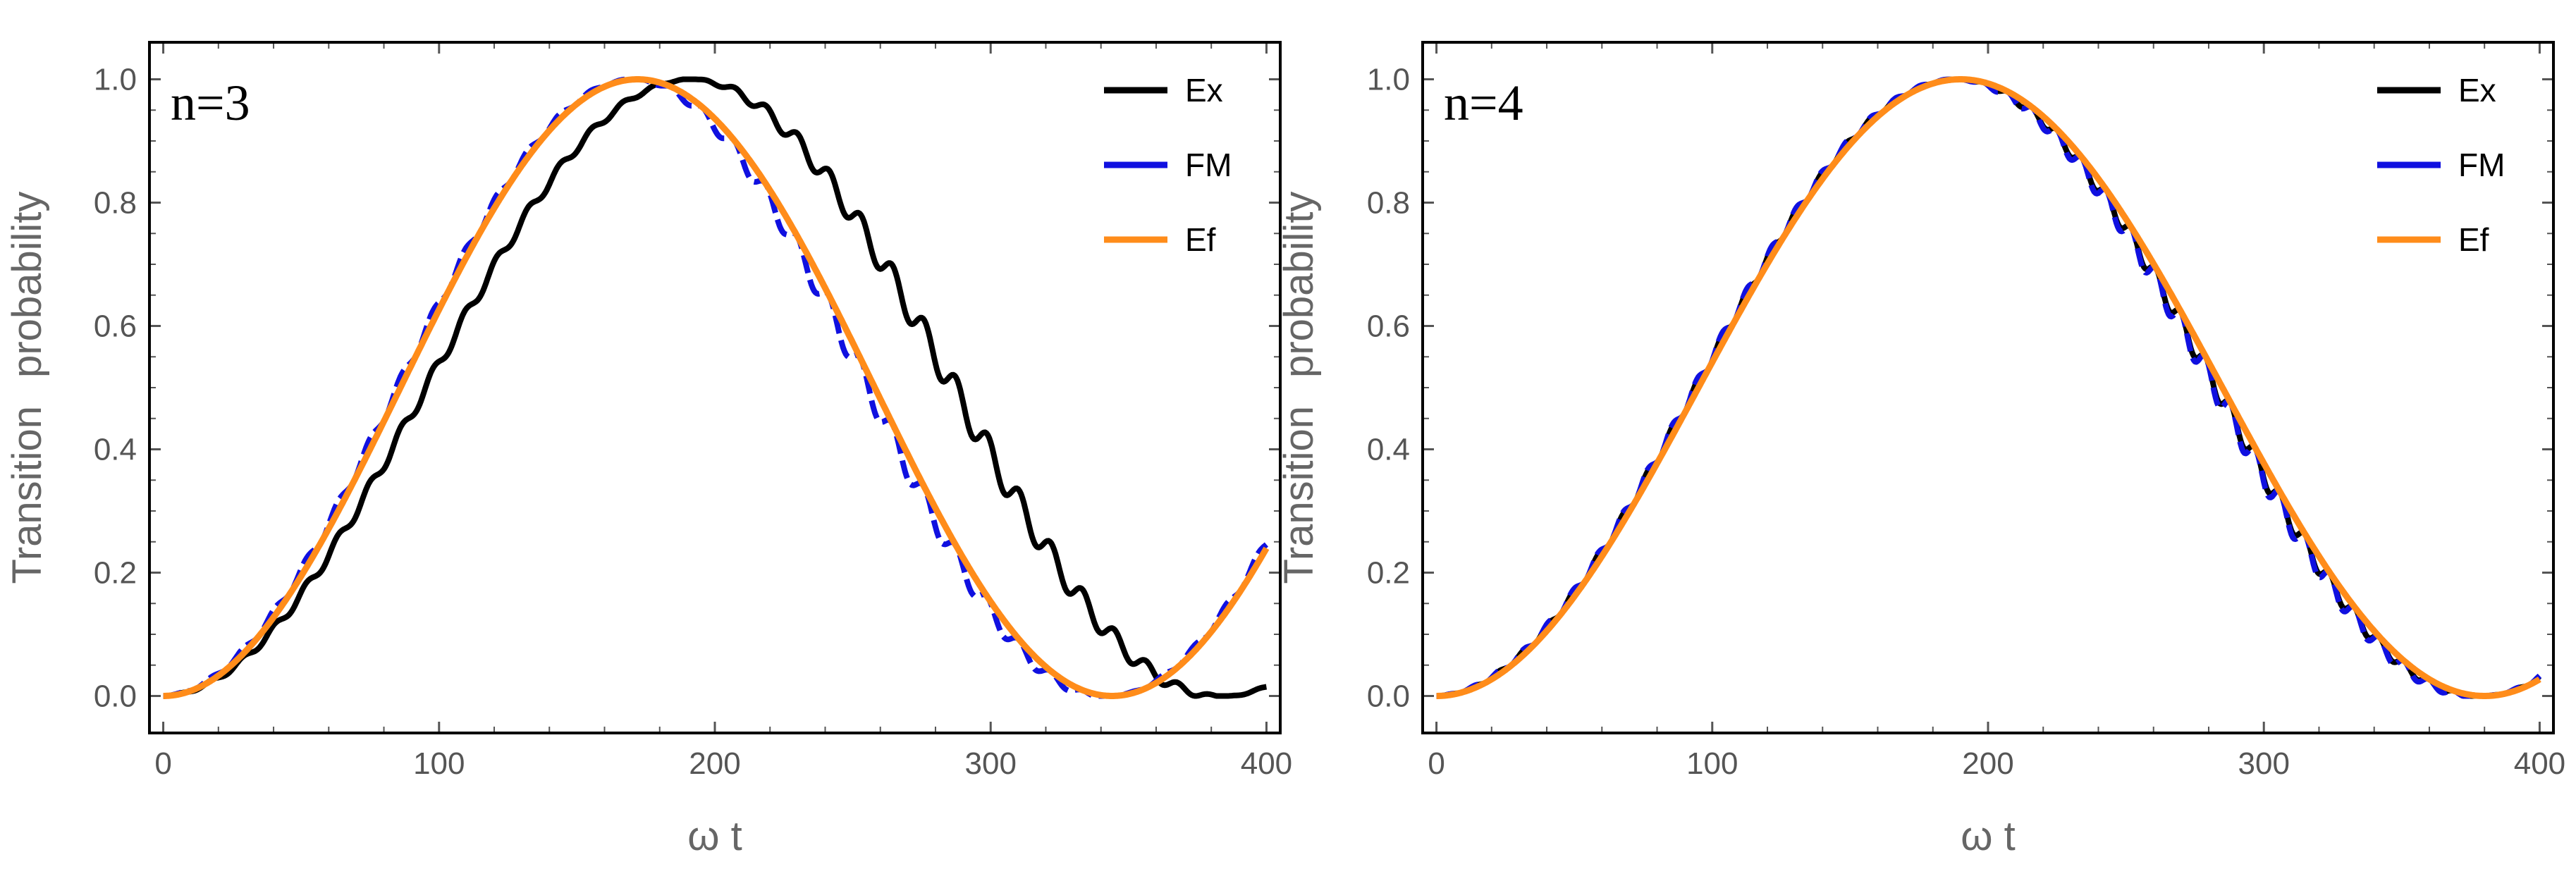 This screenshot has width=2576, height=869. Describe the element at coordinates (1483, 103) in the screenshot. I see `panel-label: n=4` at that location.